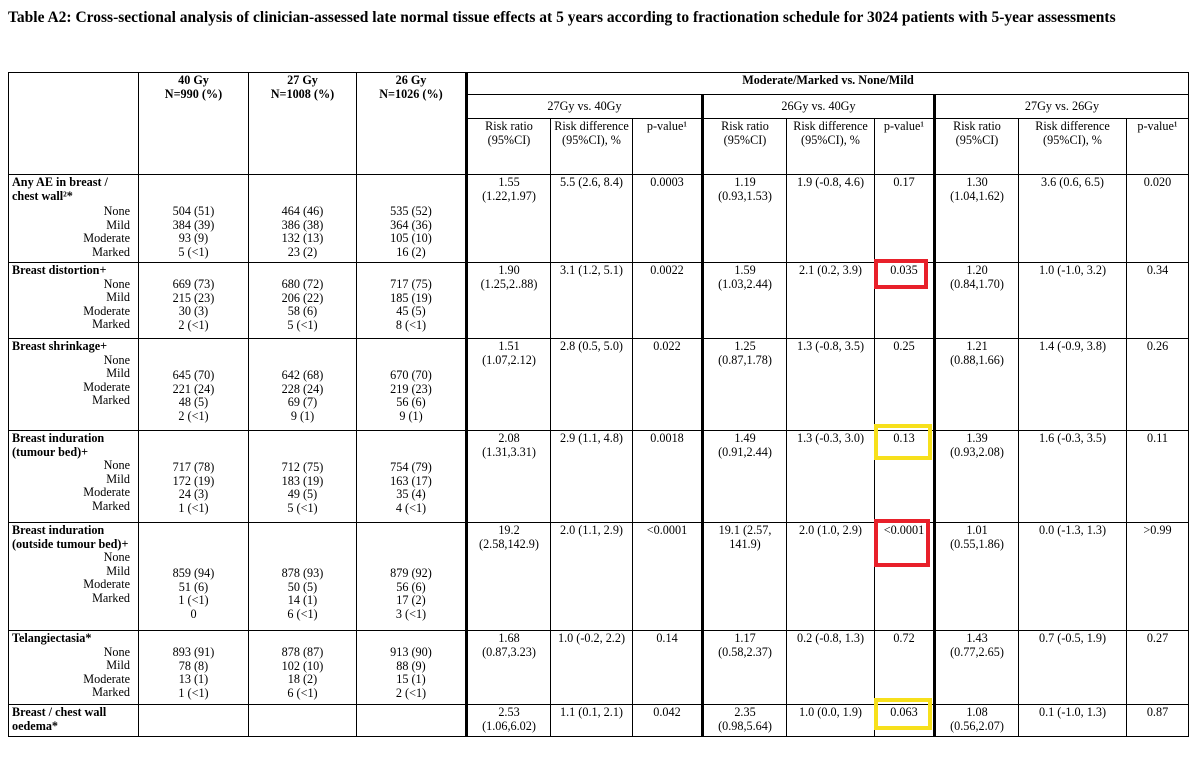 The image size is (1200, 766). Describe the element at coordinates (904, 384) in the screenshot. I see `p-value: 0.25` at that location.